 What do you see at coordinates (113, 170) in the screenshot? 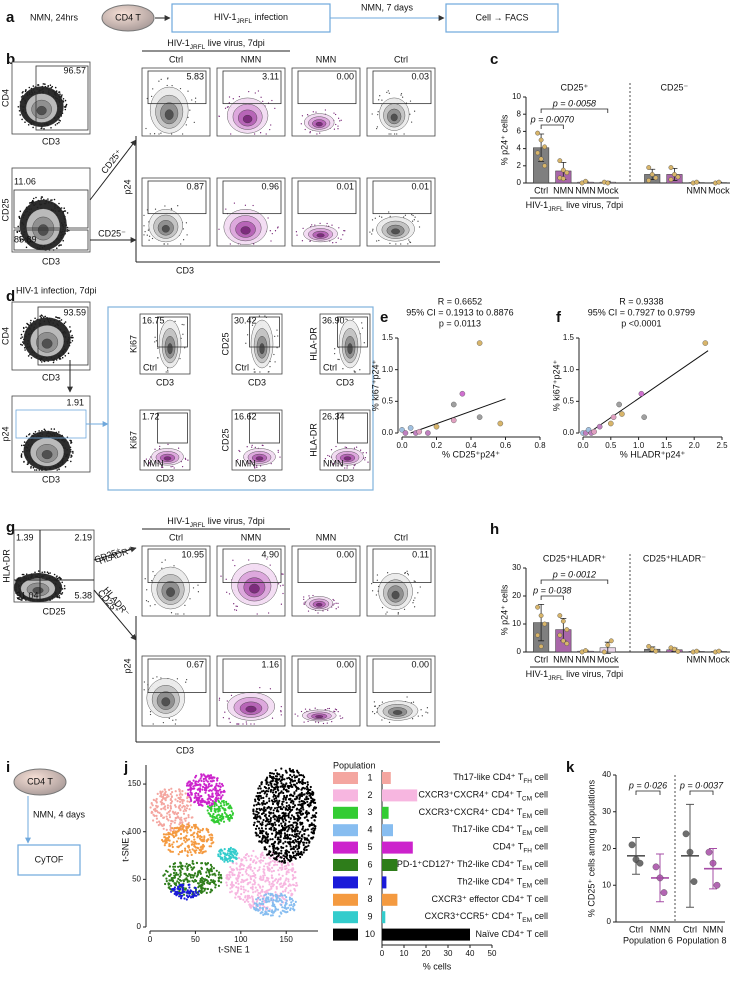
I see `arrow` at bounding box center [113, 170].